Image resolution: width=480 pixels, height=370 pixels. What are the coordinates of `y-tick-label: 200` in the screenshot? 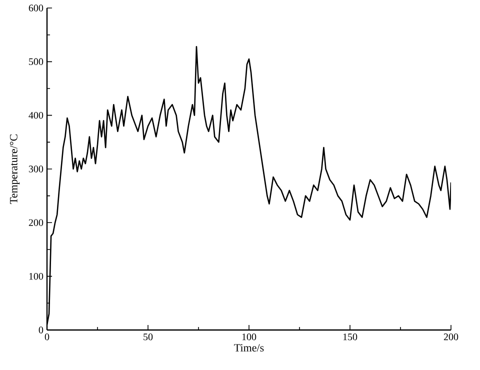 It's located at (36, 222).